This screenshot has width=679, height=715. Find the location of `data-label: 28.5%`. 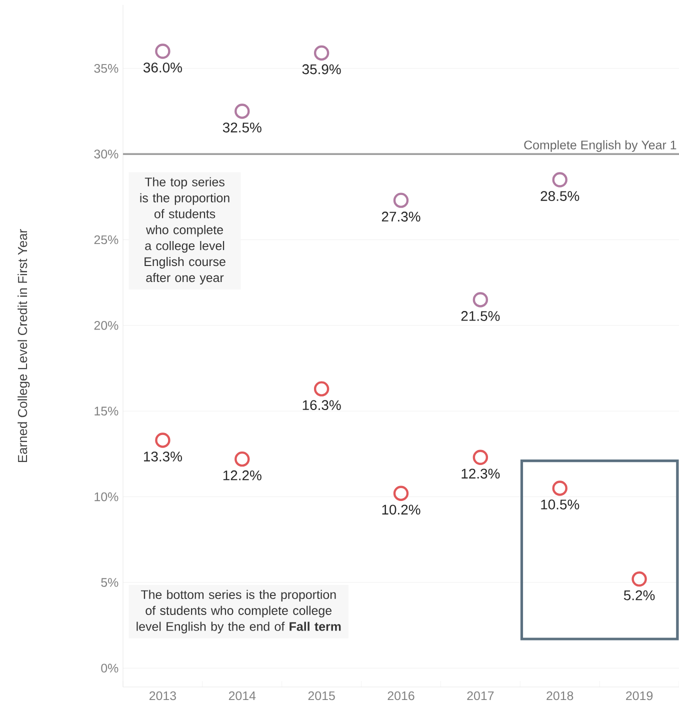

data-label: 28.5% is located at coordinates (560, 196).